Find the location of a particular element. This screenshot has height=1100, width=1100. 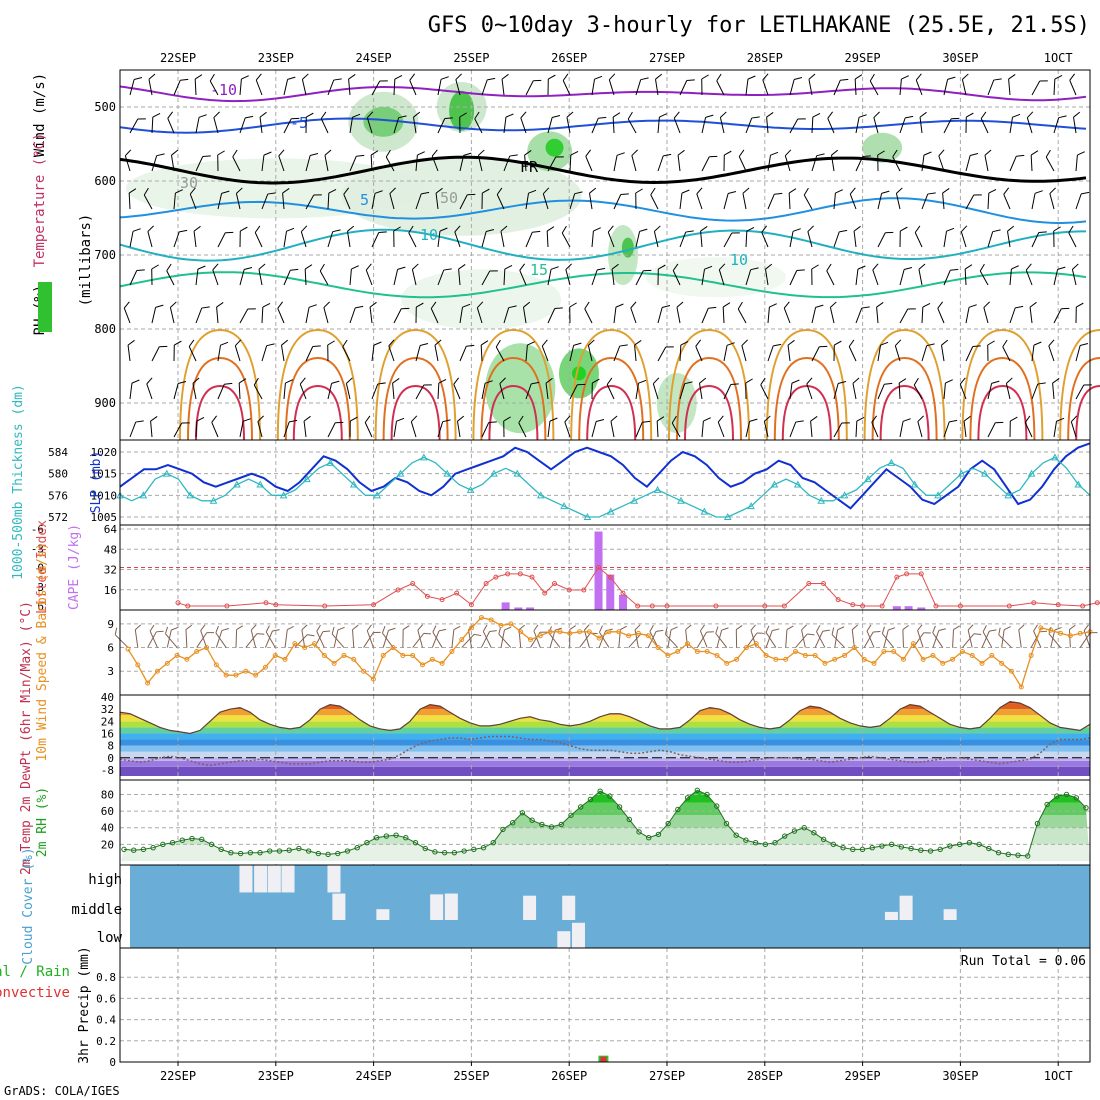

contour-label: 30 is located at coordinates (189, 183).